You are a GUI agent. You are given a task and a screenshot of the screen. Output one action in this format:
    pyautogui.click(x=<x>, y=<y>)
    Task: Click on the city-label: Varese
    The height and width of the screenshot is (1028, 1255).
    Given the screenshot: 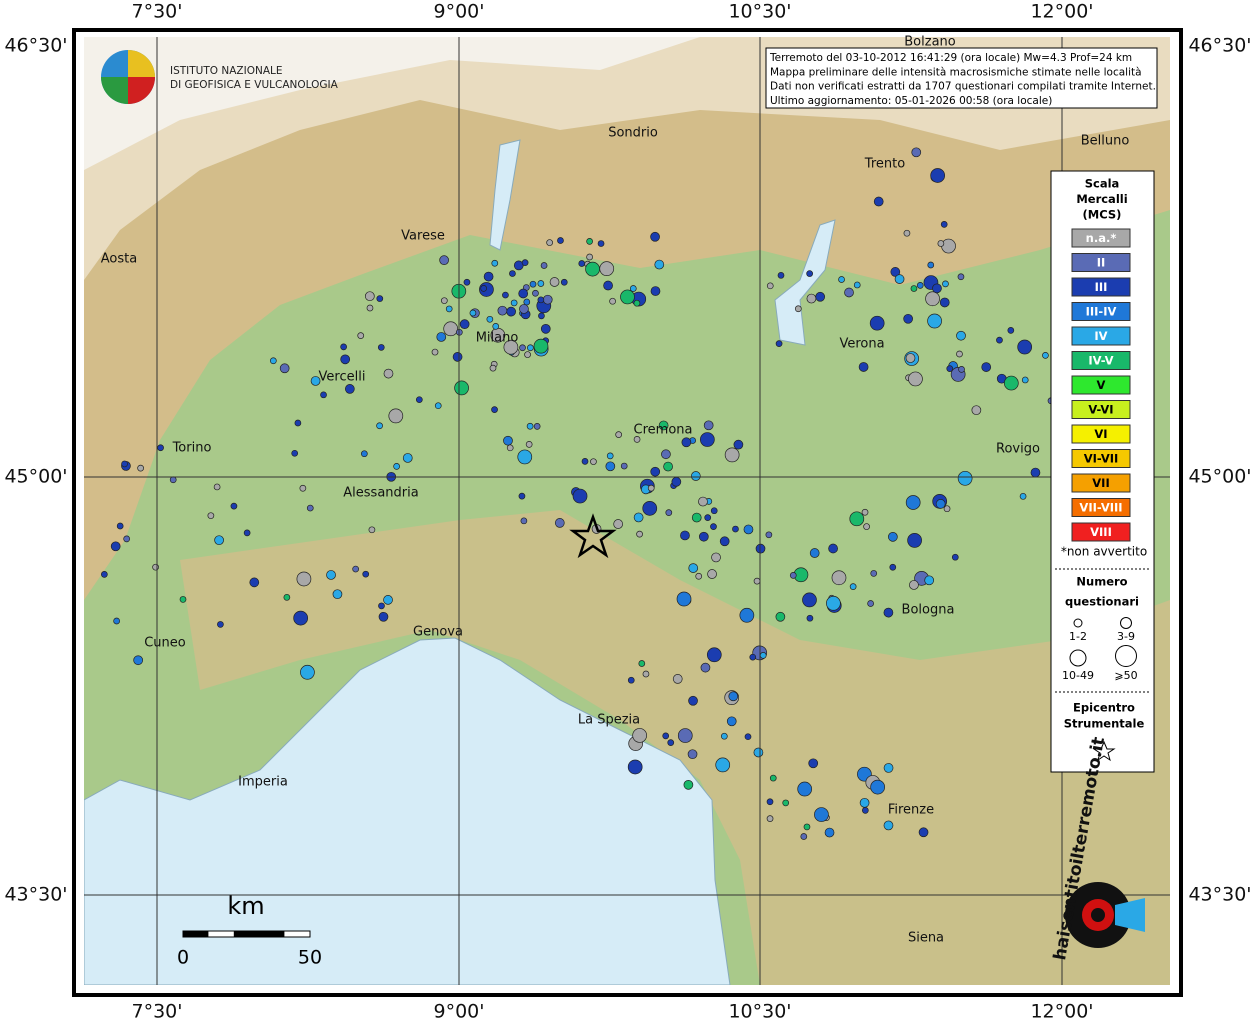 What is the action you would take?
    pyautogui.click(x=423, y=236)
    